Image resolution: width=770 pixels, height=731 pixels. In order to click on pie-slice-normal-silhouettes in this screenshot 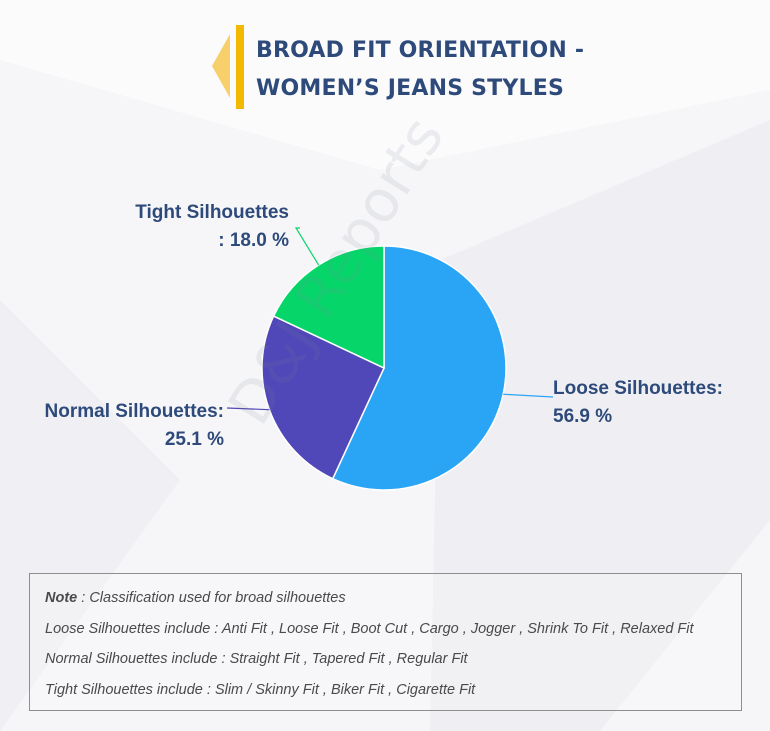, I will do `click(323, 397)`.